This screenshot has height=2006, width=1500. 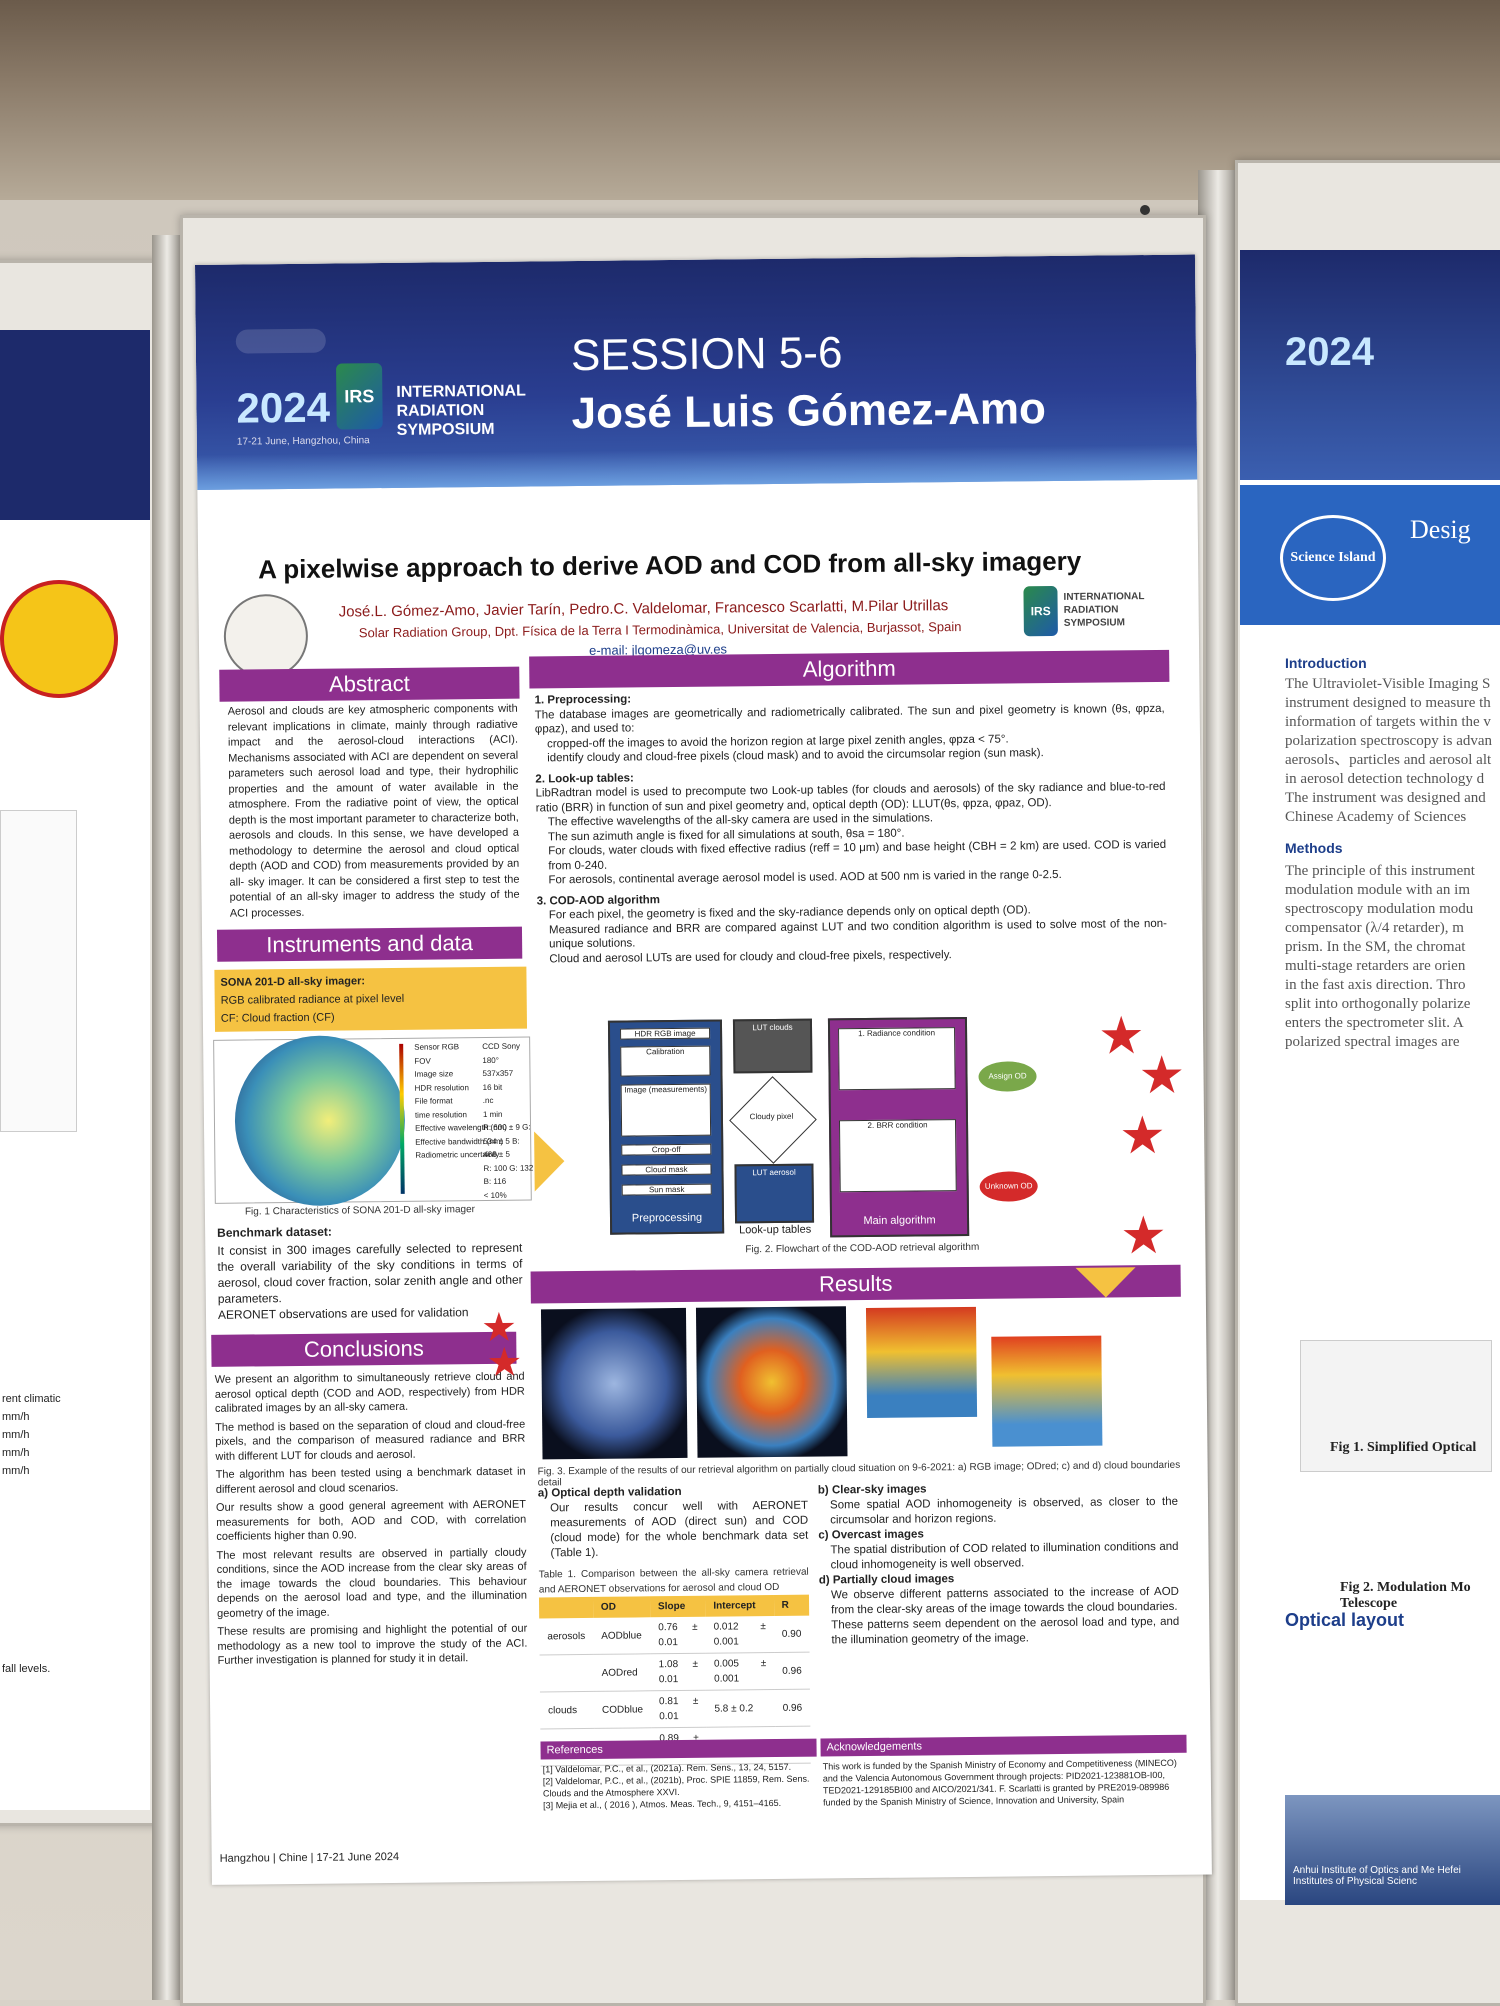 I want to click on flow-preprocessing-label: Preprocessing, so click(x=667, y=1218).